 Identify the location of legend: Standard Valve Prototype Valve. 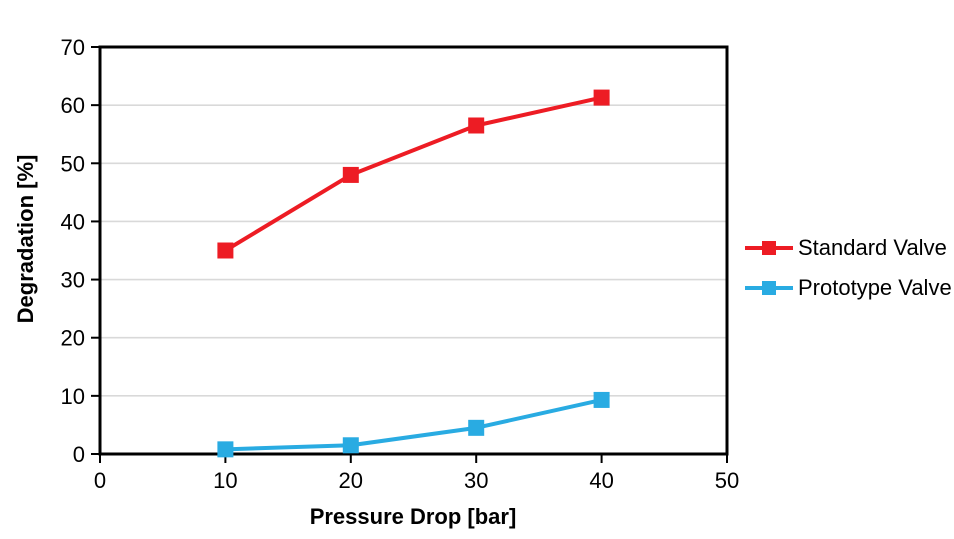
(848, 268).